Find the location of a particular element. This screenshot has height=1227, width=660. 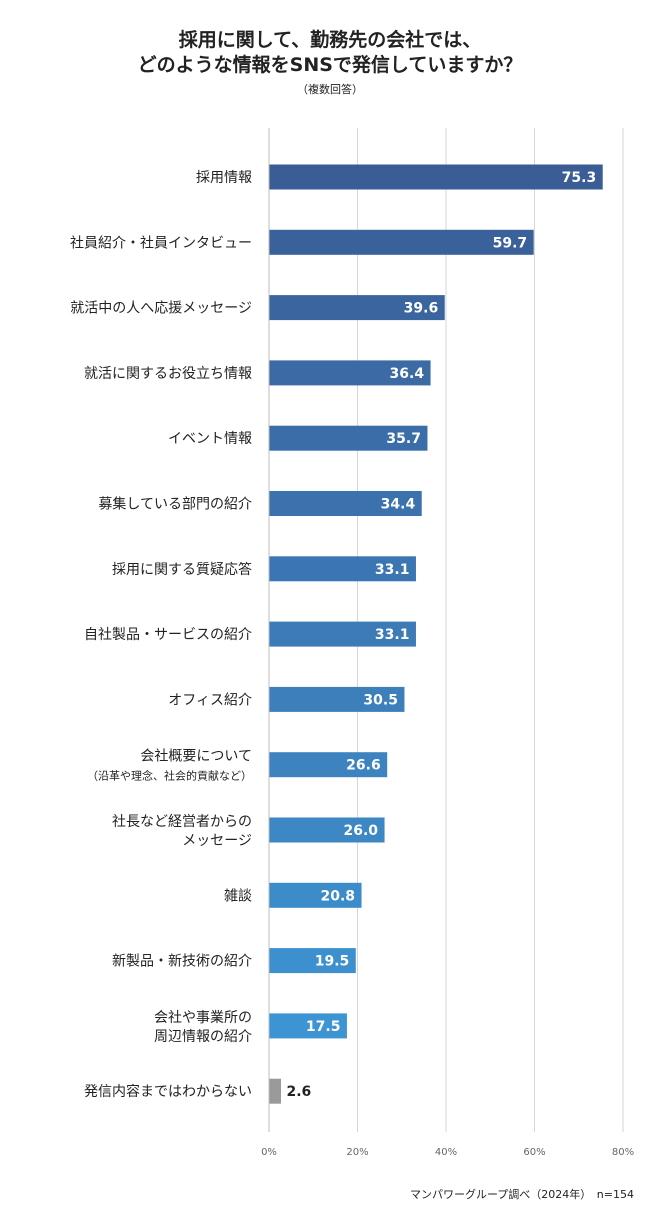

category-label: 自社製品・サービスの紹介 is located at coordinates (168, 635).